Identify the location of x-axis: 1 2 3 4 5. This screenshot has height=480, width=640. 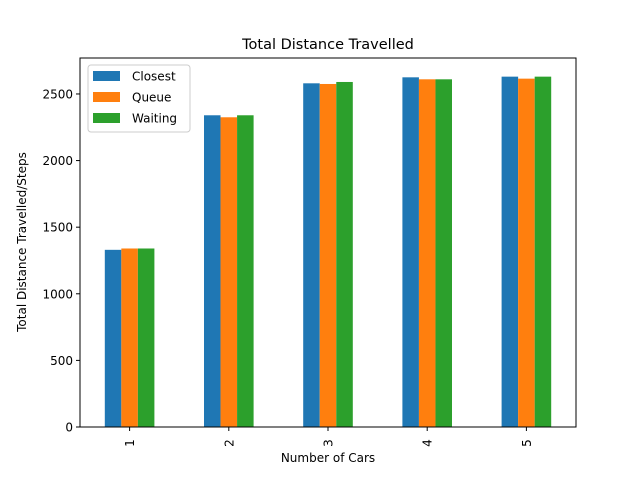
(328, 437).